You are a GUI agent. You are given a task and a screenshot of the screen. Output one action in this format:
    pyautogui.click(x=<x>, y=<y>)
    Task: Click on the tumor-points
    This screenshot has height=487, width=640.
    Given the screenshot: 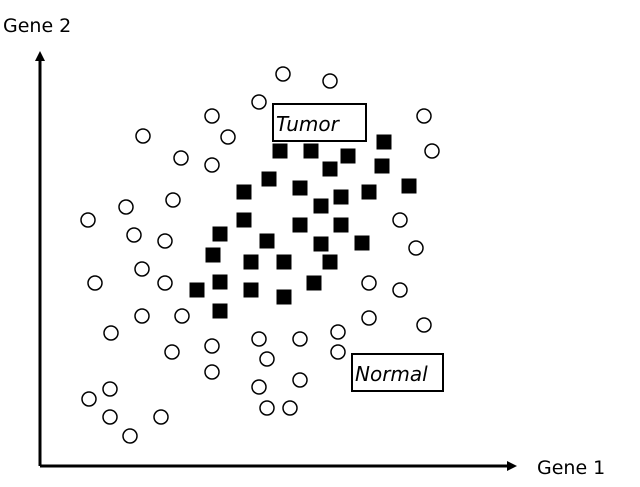 What is the action you would take?
    pyautogui.click(x=303, y=226)
    